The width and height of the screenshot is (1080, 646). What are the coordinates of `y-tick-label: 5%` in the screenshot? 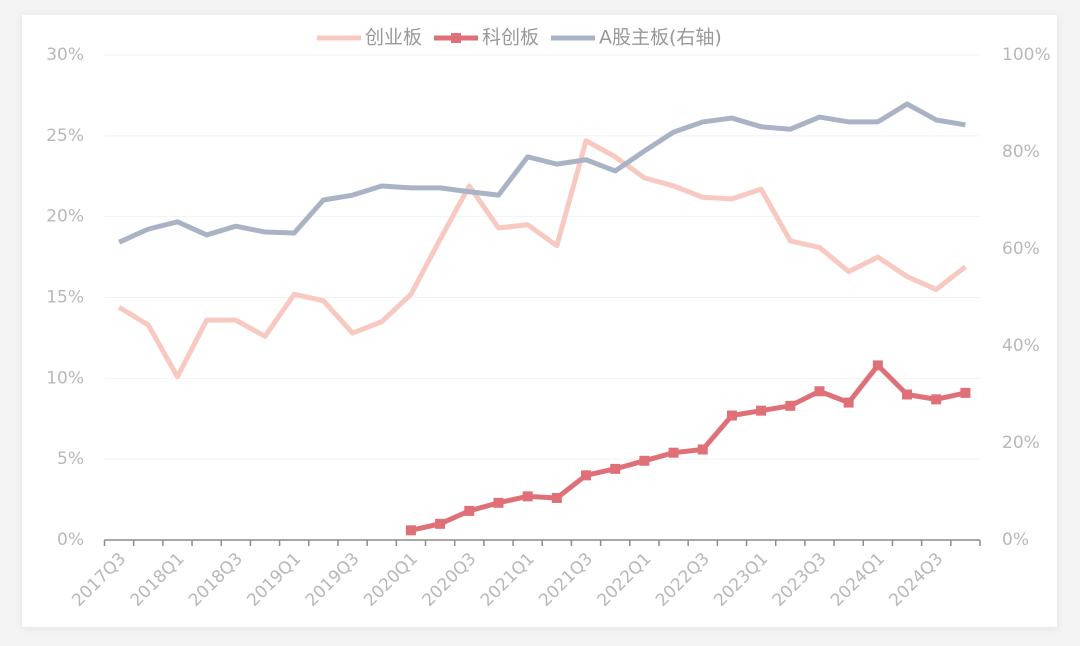 It's located at (70, 459).